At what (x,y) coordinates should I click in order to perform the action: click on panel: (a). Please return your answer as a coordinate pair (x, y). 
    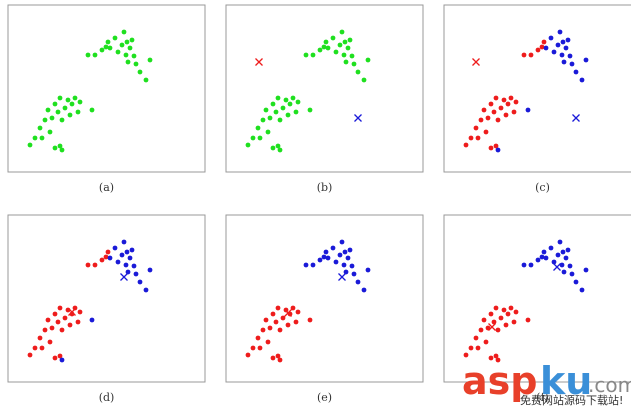
    Looking at the image, I should click on (106, 99).